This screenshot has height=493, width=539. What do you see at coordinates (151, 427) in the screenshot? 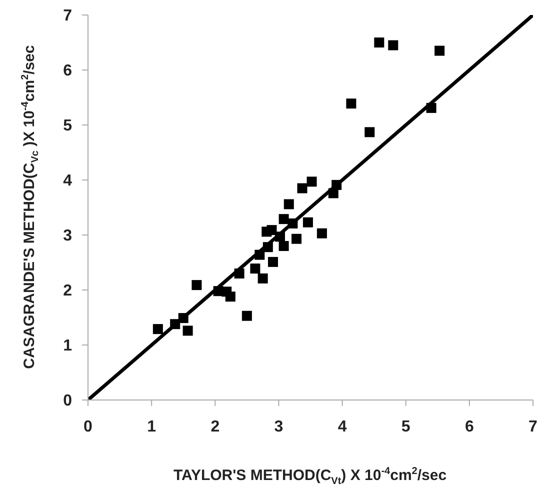
I see `x-tick-label: 1` at bounding box center [151, 427].